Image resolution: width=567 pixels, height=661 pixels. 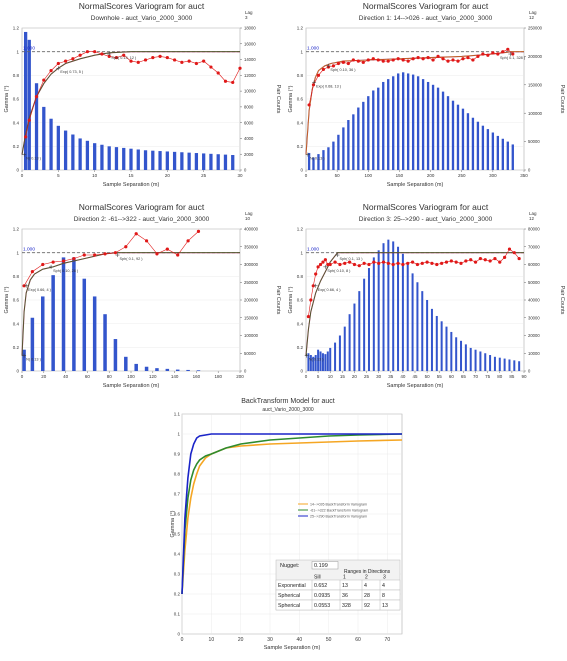 I want to click on annotation-label: Sph( 0.1, 13 ), so click(x=351, y=259).